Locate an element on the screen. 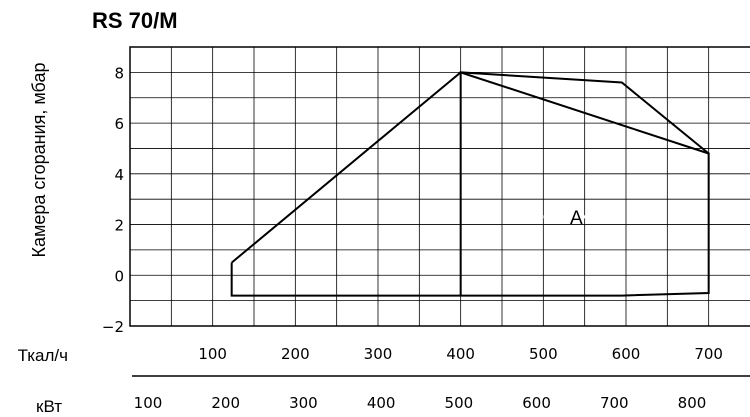  x-tick-label-primary: 600 is located at coordinates (626, 354).